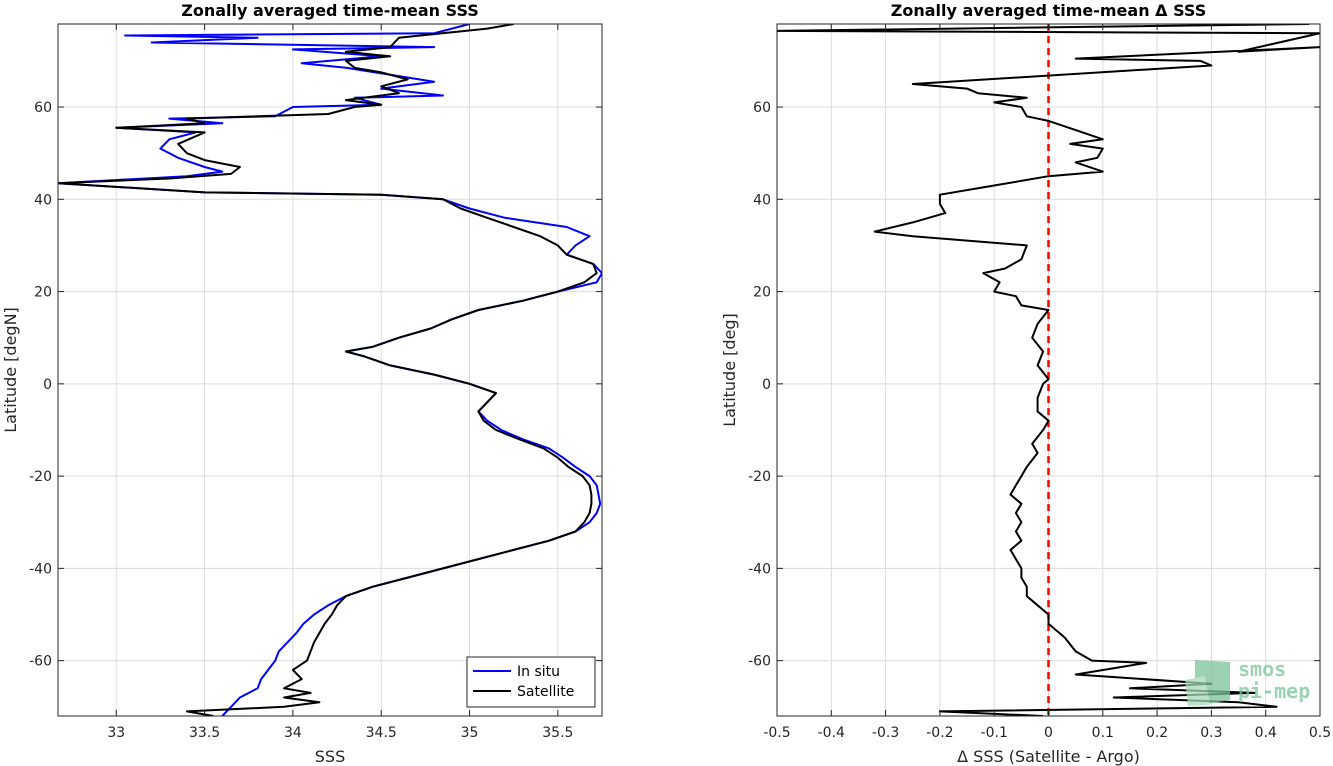  Describe the element at coordinates (831, 733) in the screenshot. I see `x-tick-label: -0.4` at that location.